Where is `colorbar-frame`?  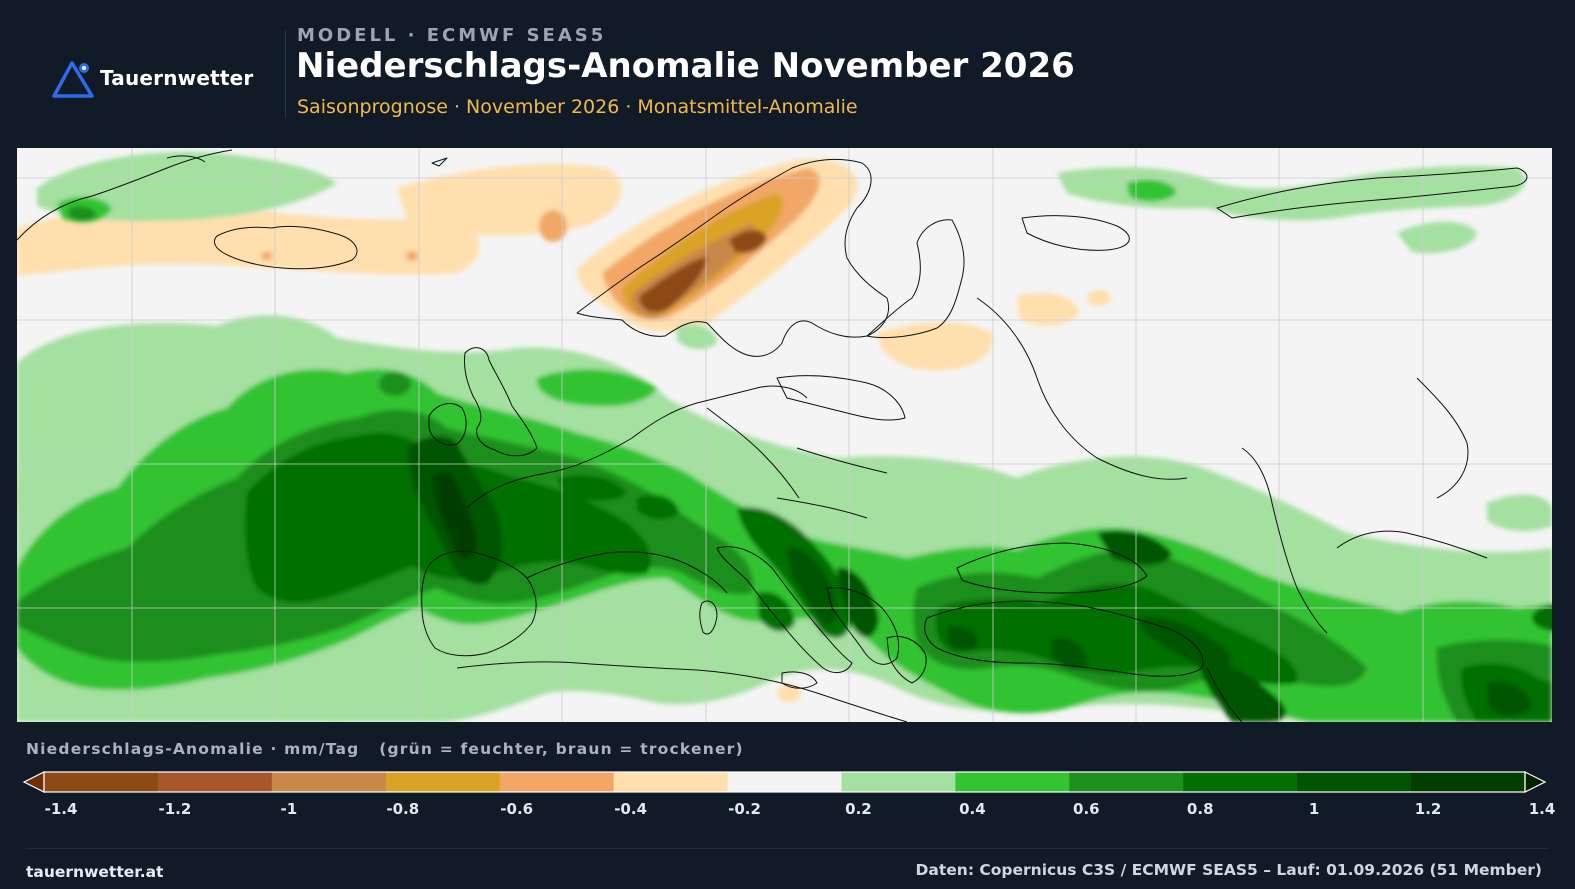
colorbar-frame is located at coordinates (784, 782).